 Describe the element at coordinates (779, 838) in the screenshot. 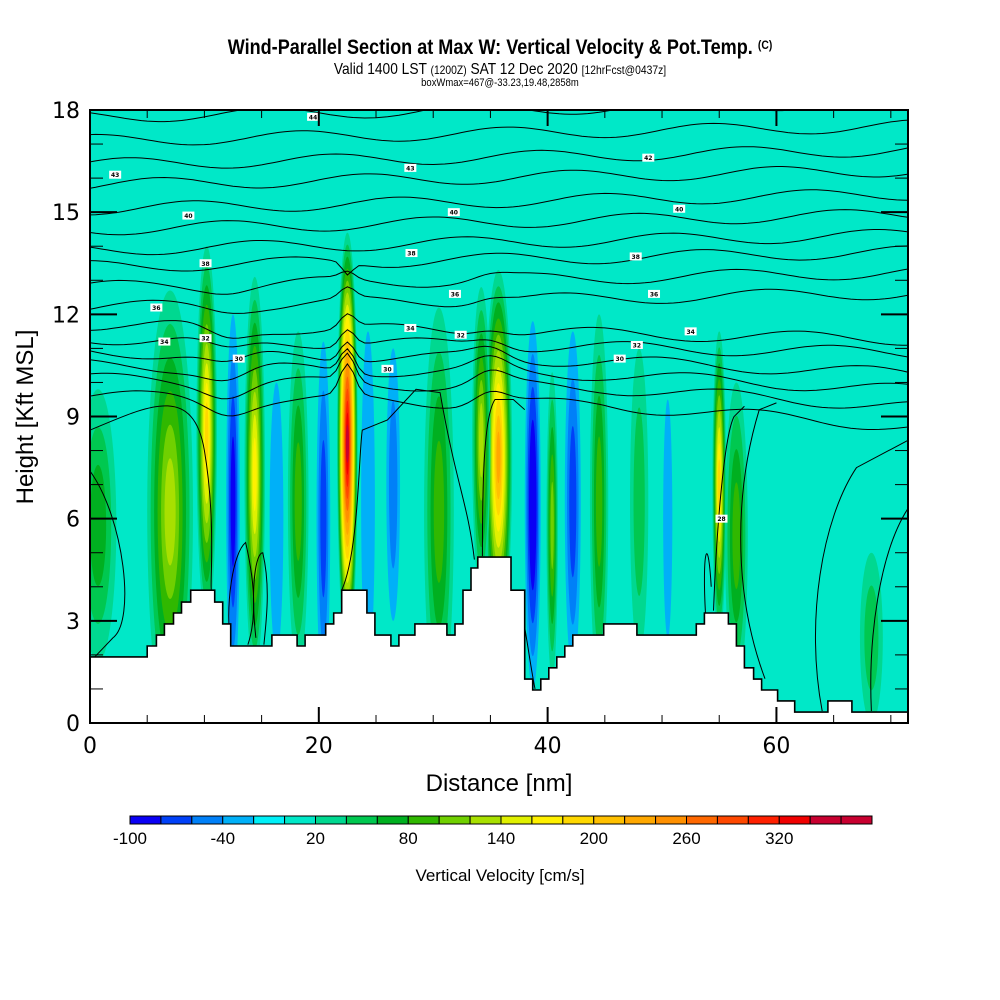

I see `colorbar-tick-label: 320` at that location.